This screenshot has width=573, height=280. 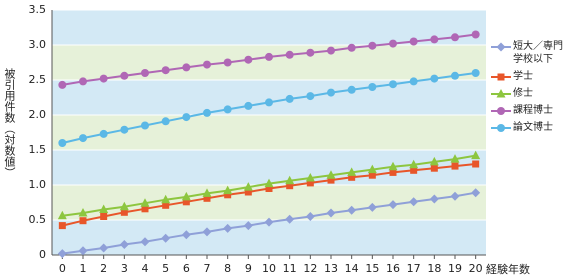 What do you see at coordinates (393, 268) in the screenshot?
I see `x-tick-label: 16` at bounding box center [393, 268].